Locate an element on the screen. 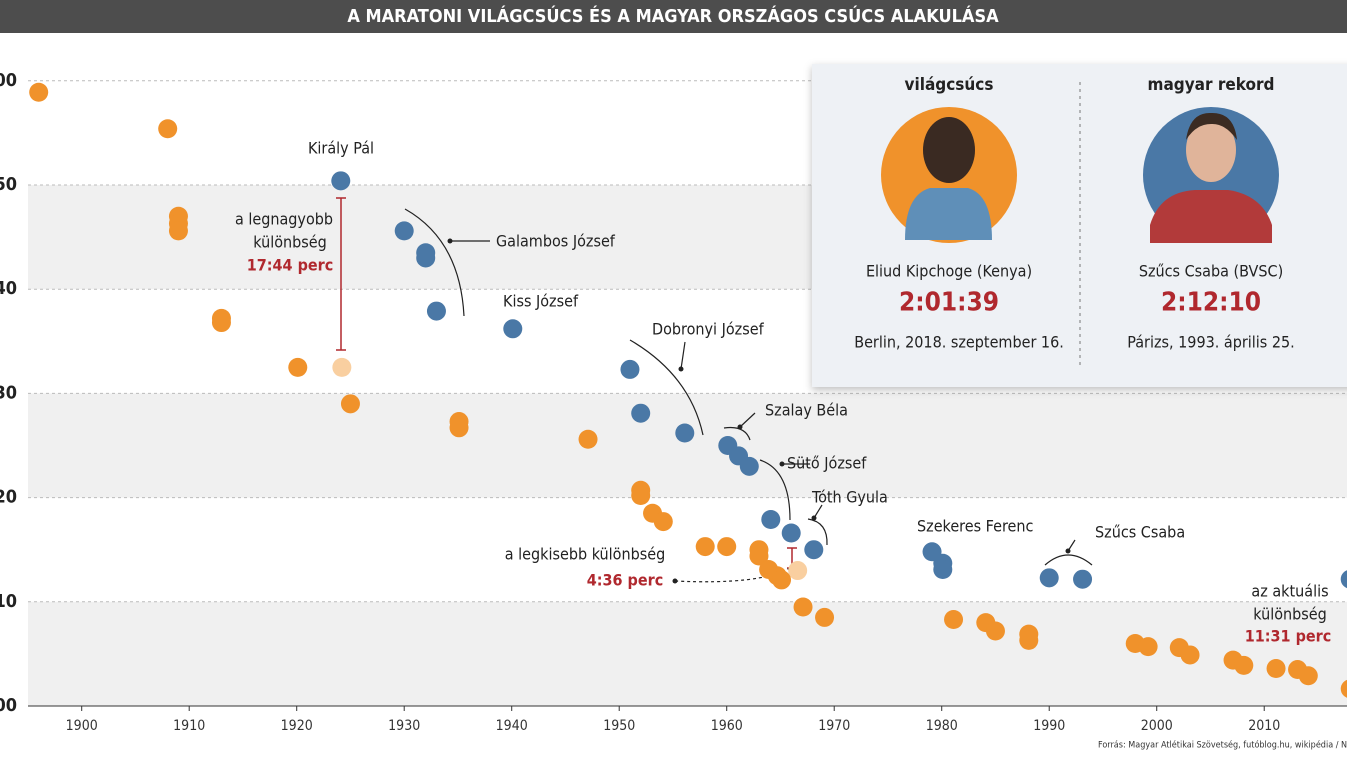  x-tick-label: 1980 is located at coordinates (942, 726).